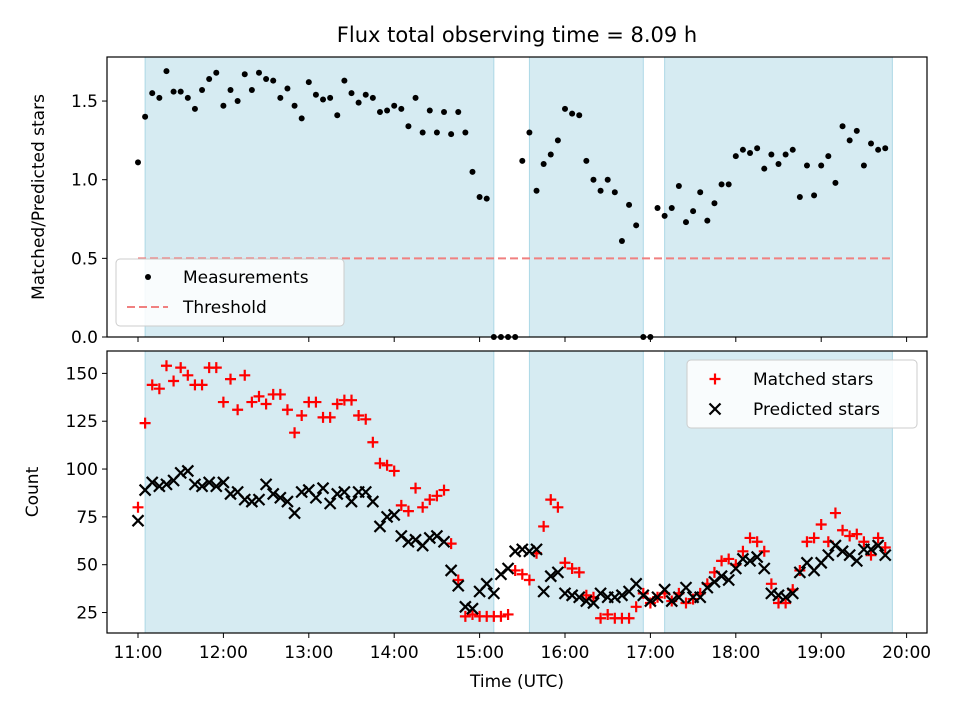  I want to click on legend: Measurements Threshold, so click(230, 292).